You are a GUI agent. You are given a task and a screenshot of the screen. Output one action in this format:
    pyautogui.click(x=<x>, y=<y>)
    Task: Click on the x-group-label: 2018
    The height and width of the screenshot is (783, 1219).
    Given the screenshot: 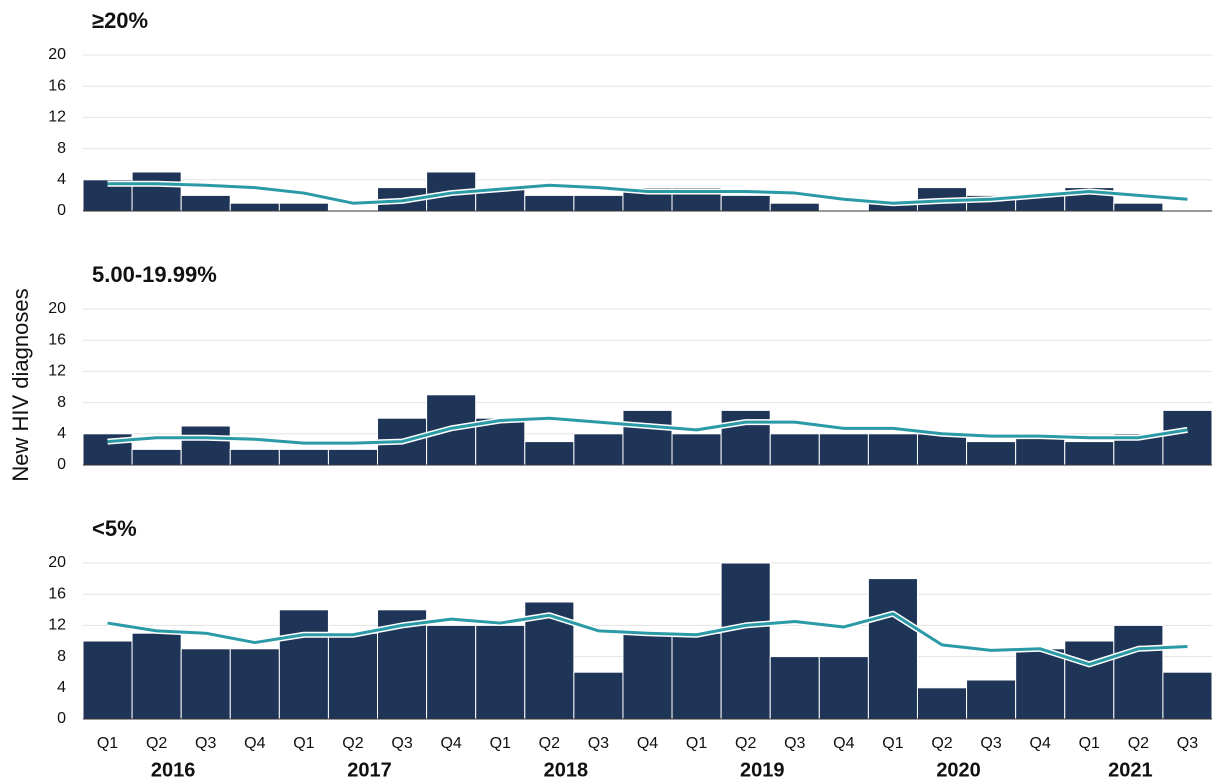 What is the action you would take?
    pyautogui.click(x=566, y=770)
    